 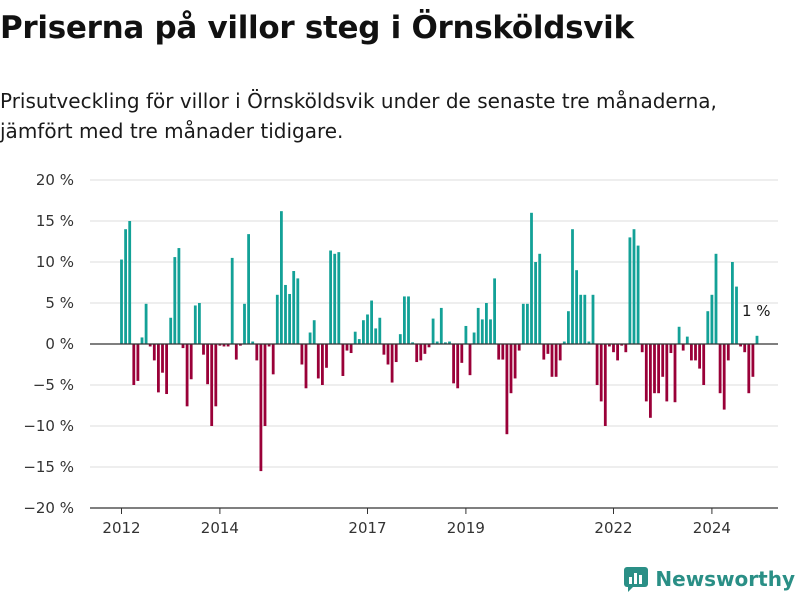 What do you see at coordinates (55, 180) in the screenshot?
I see `y-tick-label: 20 %` at bounding box center [55, 180].